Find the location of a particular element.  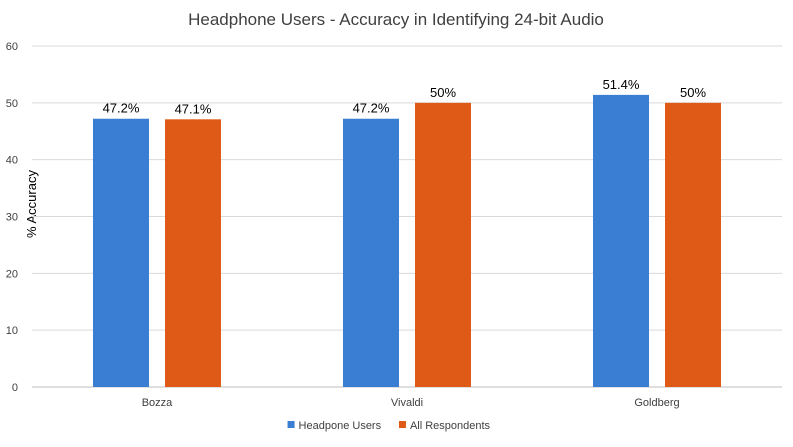

bar-all-respondents-vivaldi is located at coordinates (443, 244).